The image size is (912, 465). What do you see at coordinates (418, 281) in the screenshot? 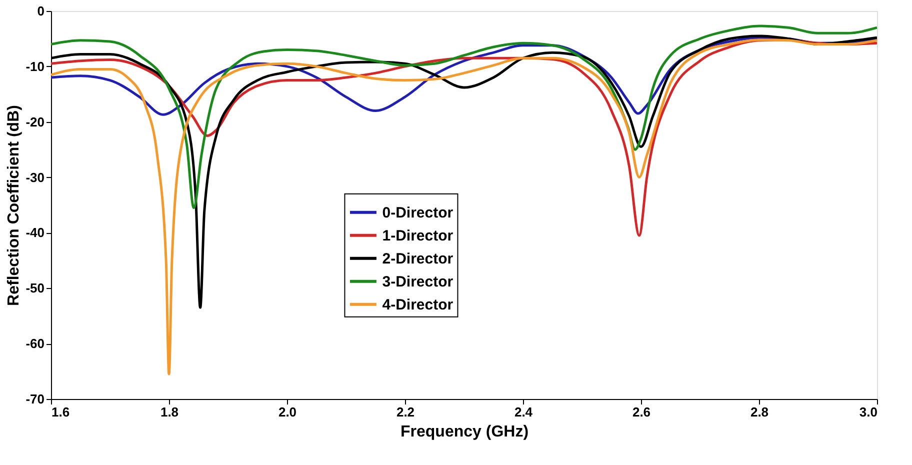
I see `legend-label: 3-Director` at bounding box center [418, 281].